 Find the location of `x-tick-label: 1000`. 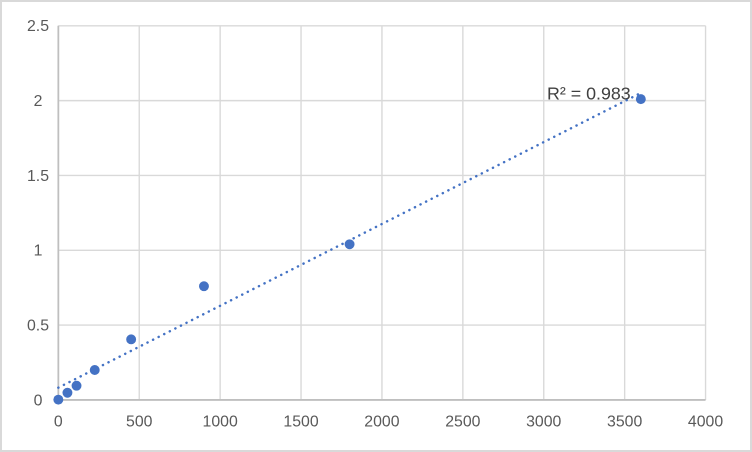

x-tick-label: 1000 is located at coordinates (220, 422).